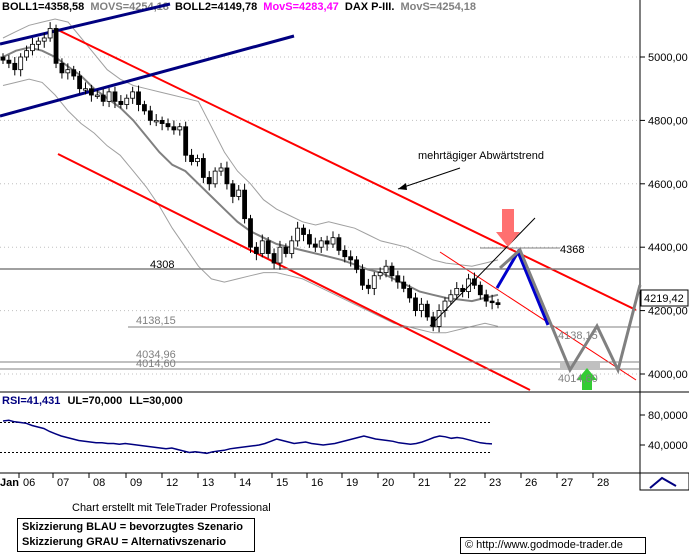  I want to click on date-tick-label: 06, so click(29, 483).